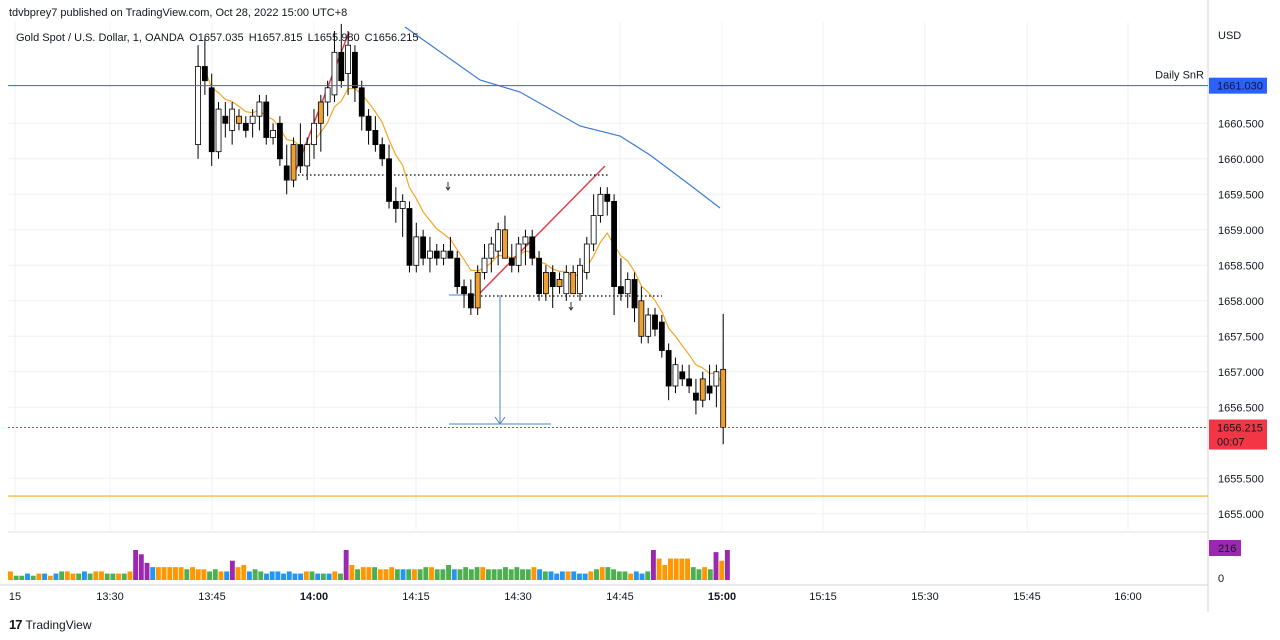 The height and width of the screenshot is (640, 1280). What do you see at coordinates (1179, 76) in the screenshot?
I see `daily-snr-label: Daily SnR` at bounding box center [1179, 76].